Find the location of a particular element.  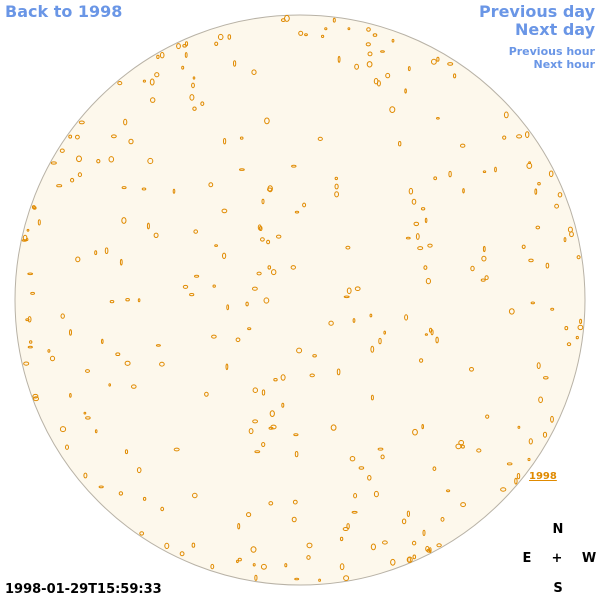

back-link: Back to 1998 is located at coordinates (64, 11).